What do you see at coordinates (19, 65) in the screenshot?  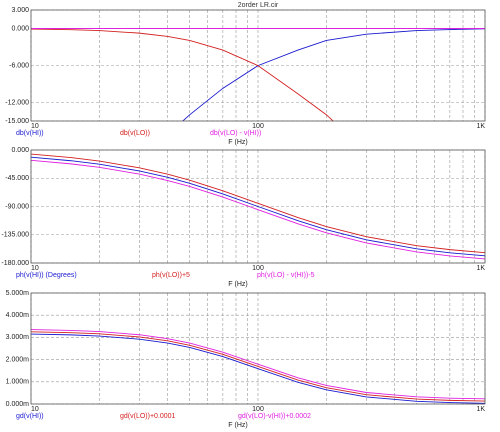 I see `y-tick-label: -6.000` at bounding box center [19, 65].